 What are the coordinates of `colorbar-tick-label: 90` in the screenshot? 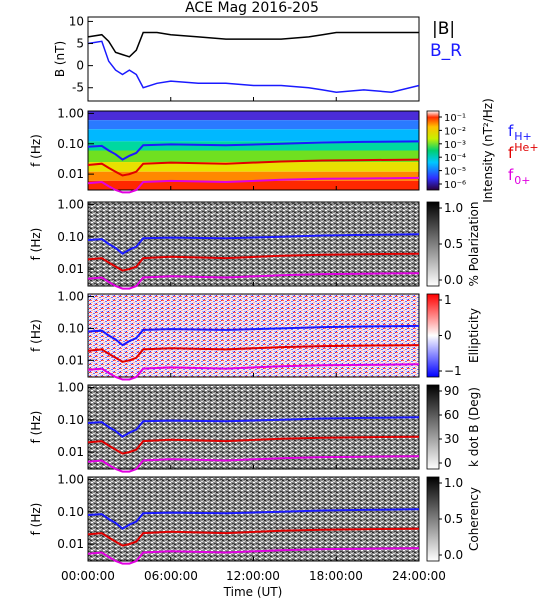 It's located at (451, 391).